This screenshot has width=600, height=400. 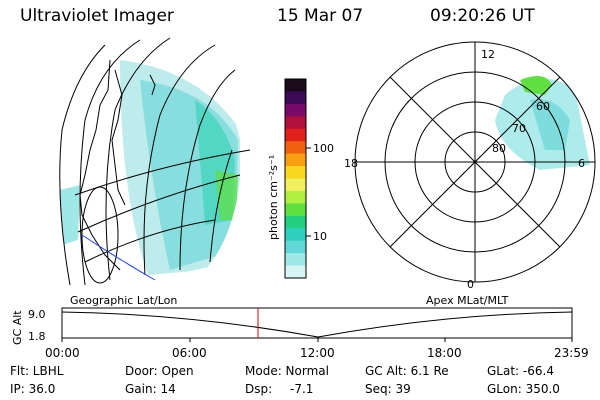 I want to click on colorbar-tick-100: 100, so click(x=323, y=148).